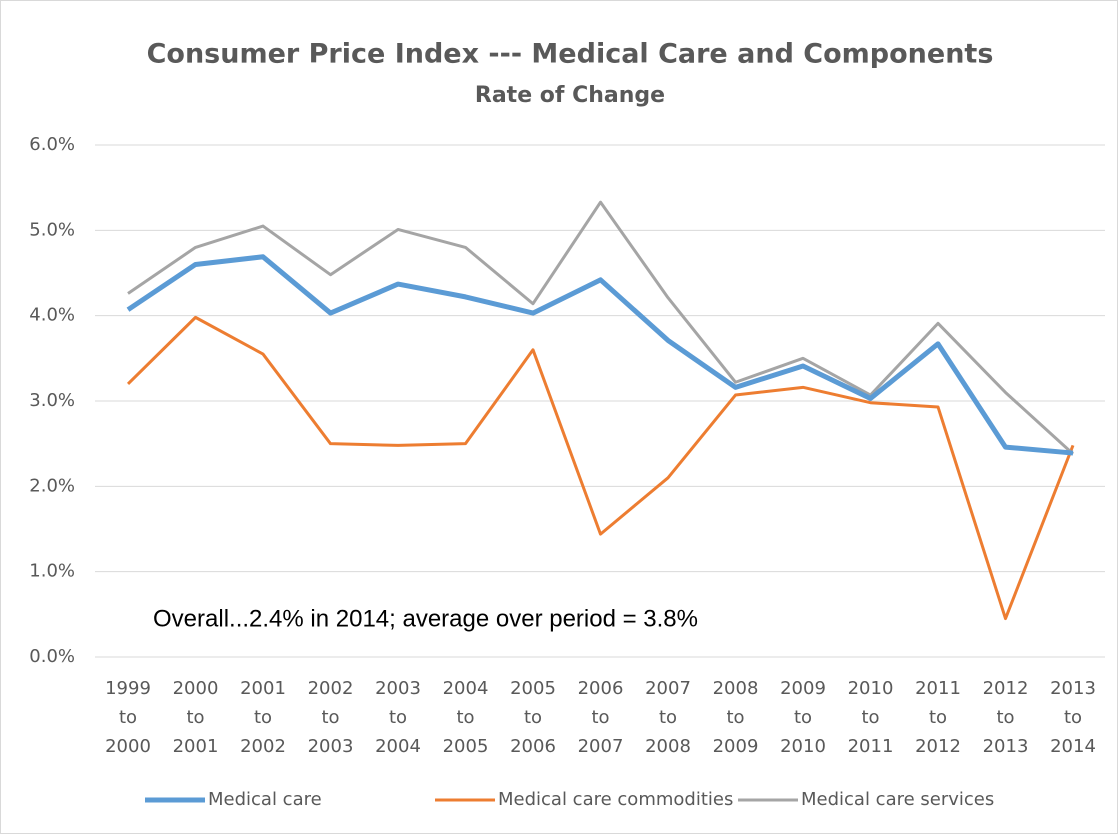  Describe the element at coordinates (870, 717) in the screenshot. I see `x-tick-label: 2010 to 2011` at that location.